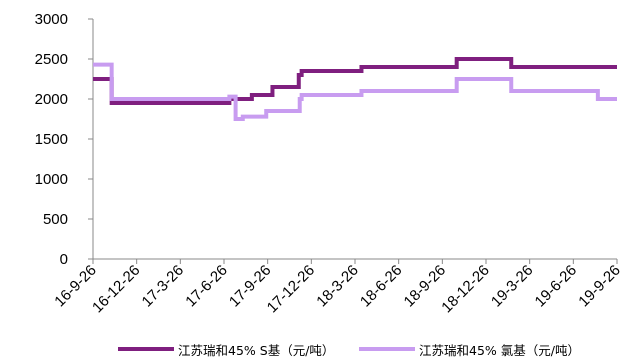  Describe the element at coordinates (146, 349) in the screenshot. I see `legend-swatch-s-base` at that location.